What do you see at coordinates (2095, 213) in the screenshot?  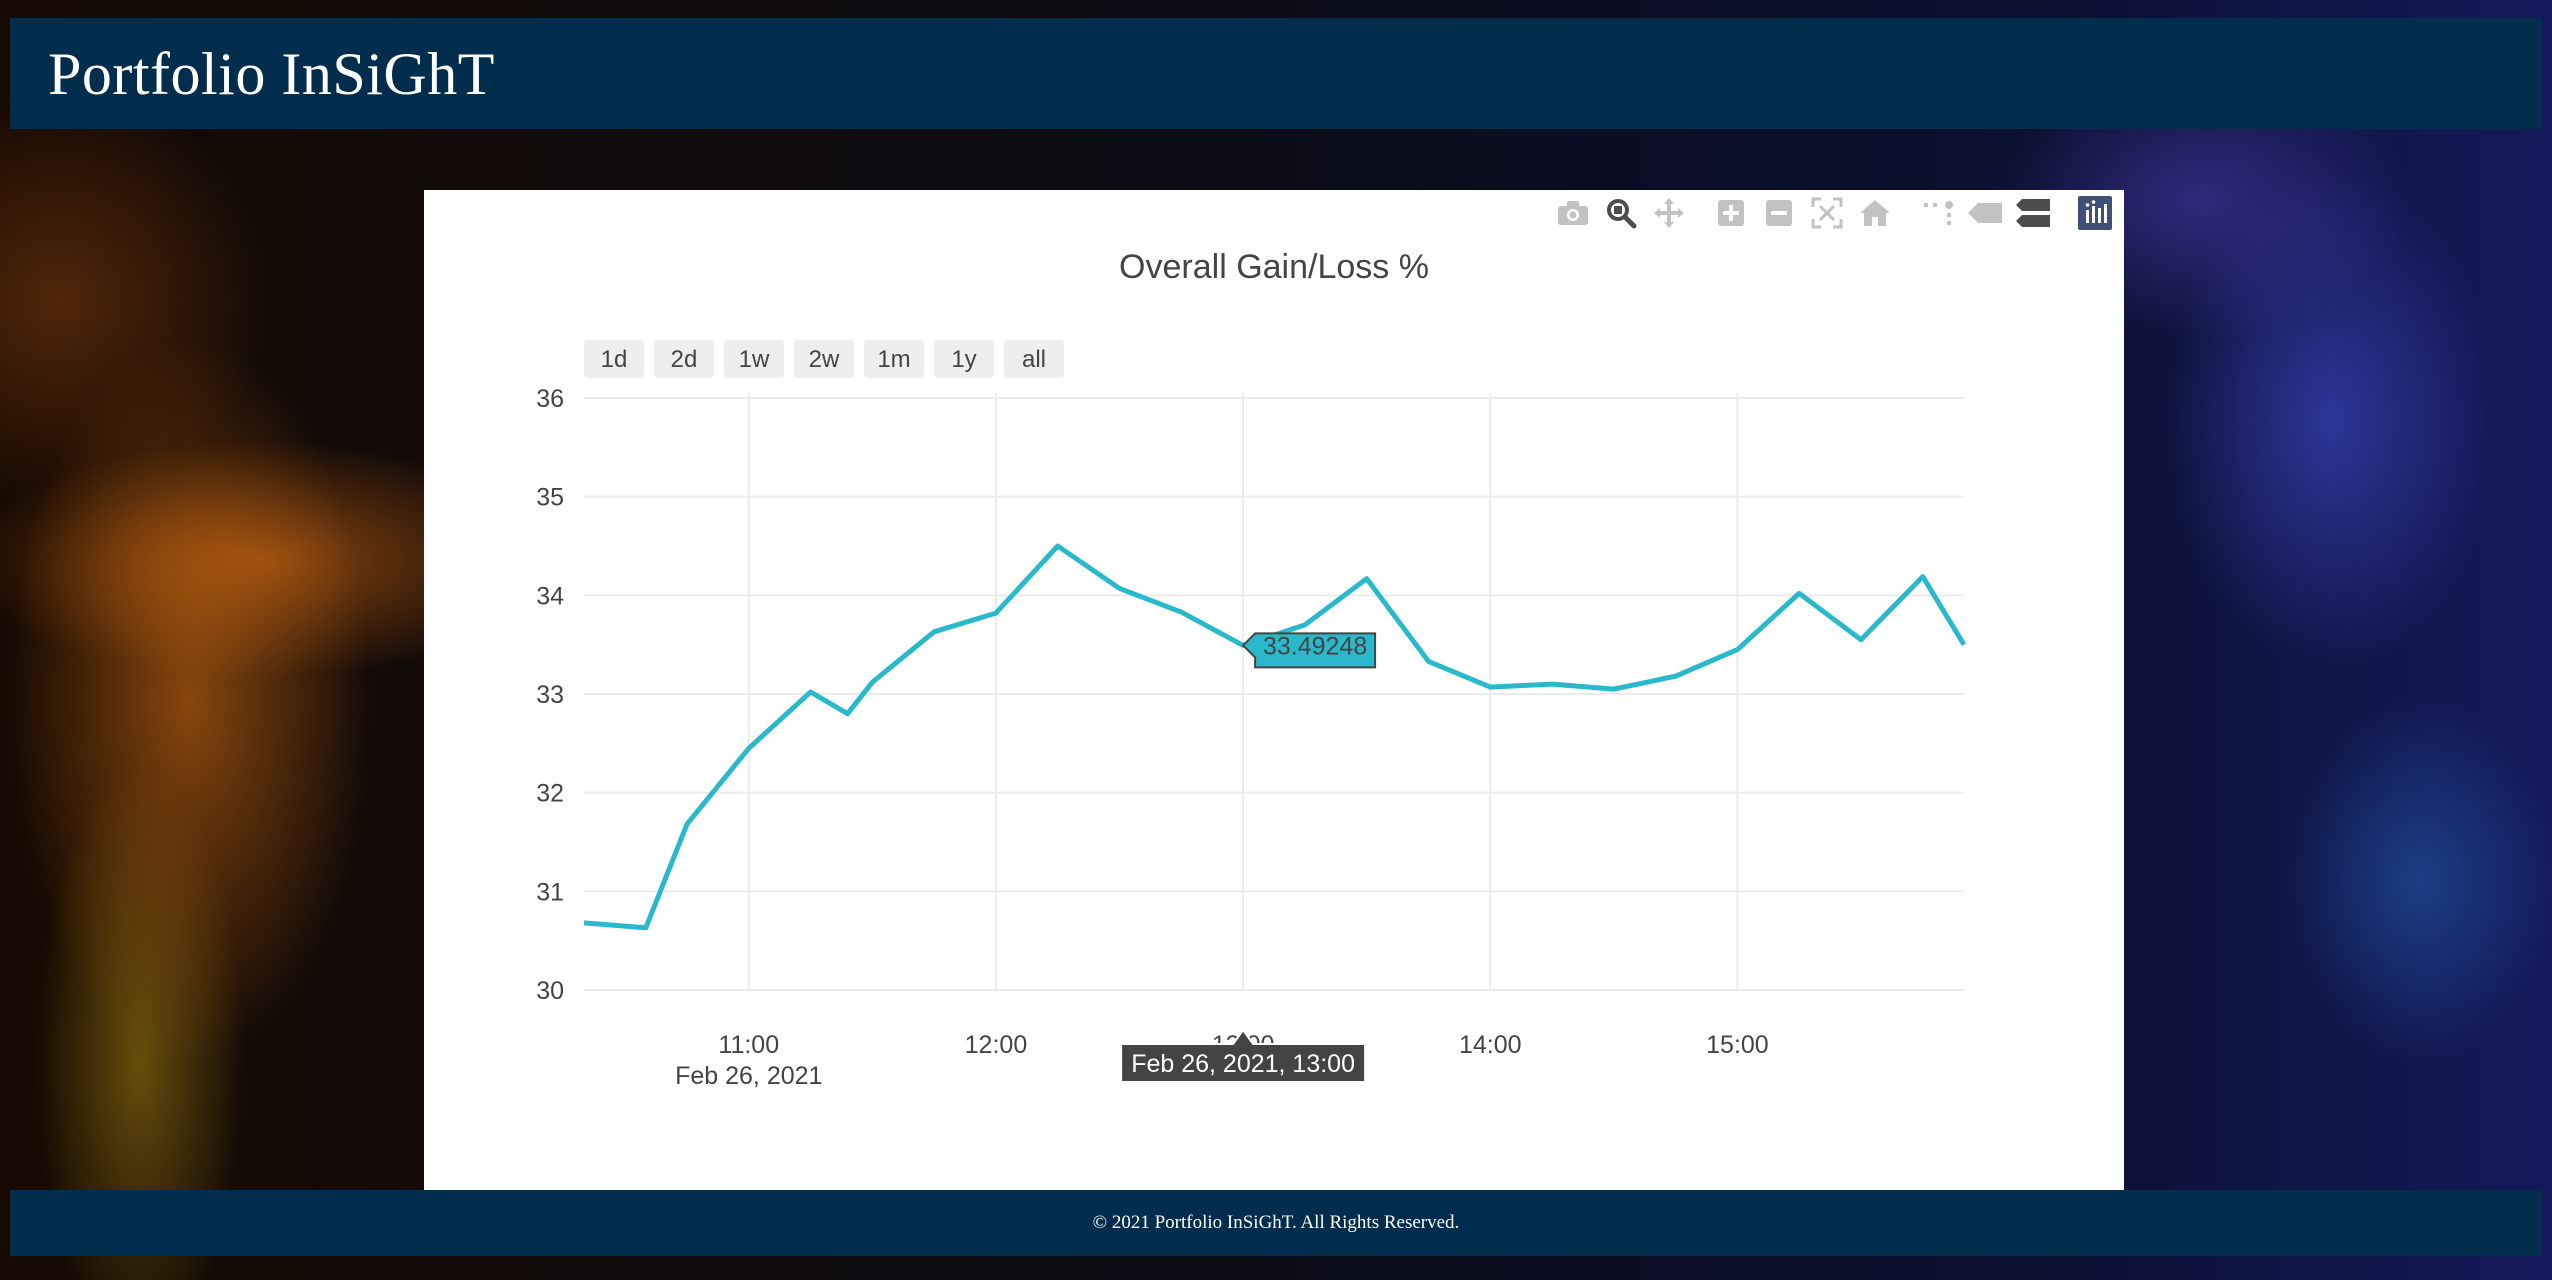 I see `plotly-logo-icon` at bounding box center [2095, 213].